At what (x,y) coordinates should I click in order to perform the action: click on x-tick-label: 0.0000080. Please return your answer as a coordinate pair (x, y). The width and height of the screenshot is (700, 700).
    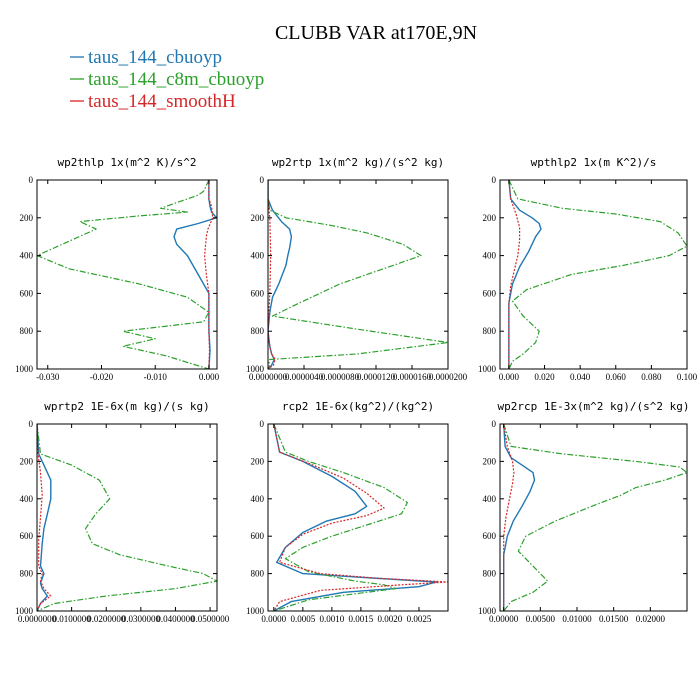
    Looking at the image, I should click on (340, 377).